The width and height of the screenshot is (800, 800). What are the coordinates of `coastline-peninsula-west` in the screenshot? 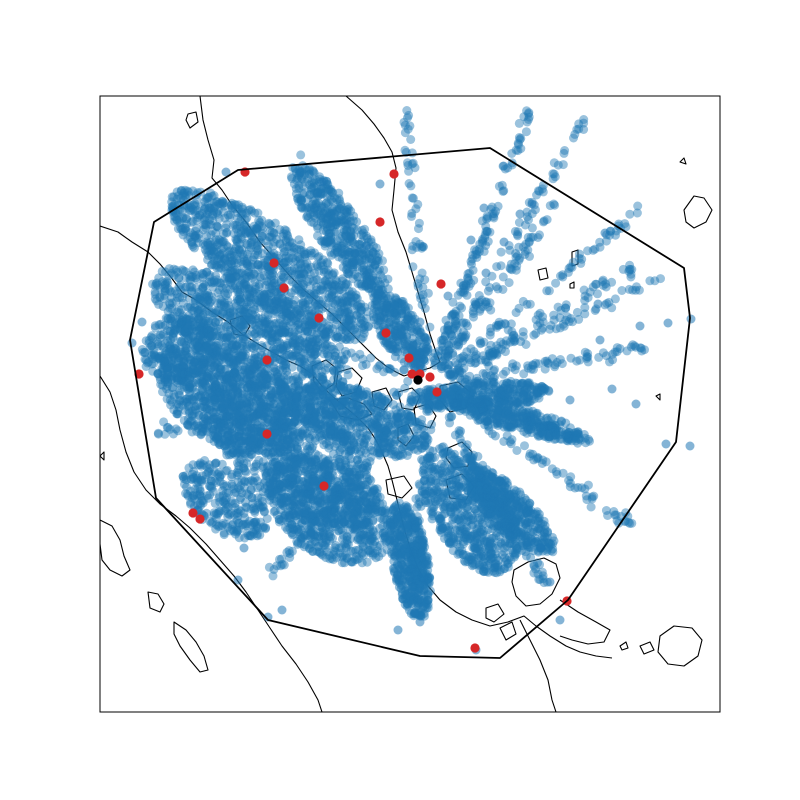 It's located at (302, 236).